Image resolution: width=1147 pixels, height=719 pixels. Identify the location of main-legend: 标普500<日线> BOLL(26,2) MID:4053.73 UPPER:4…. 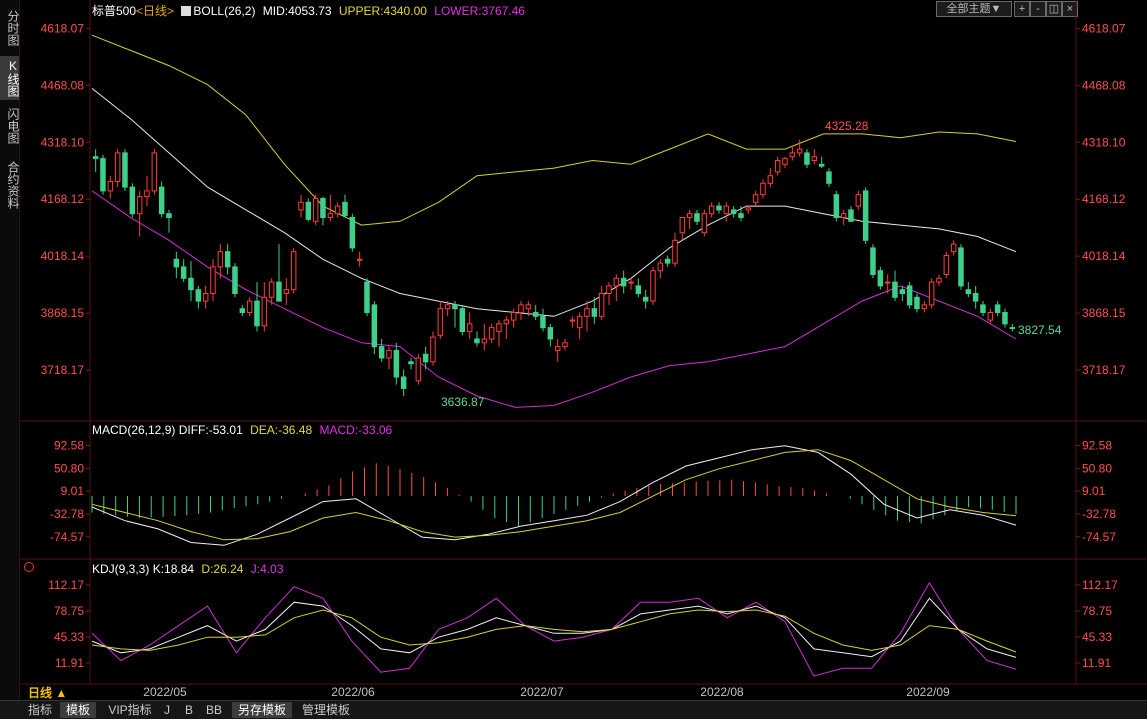
(308, 10).